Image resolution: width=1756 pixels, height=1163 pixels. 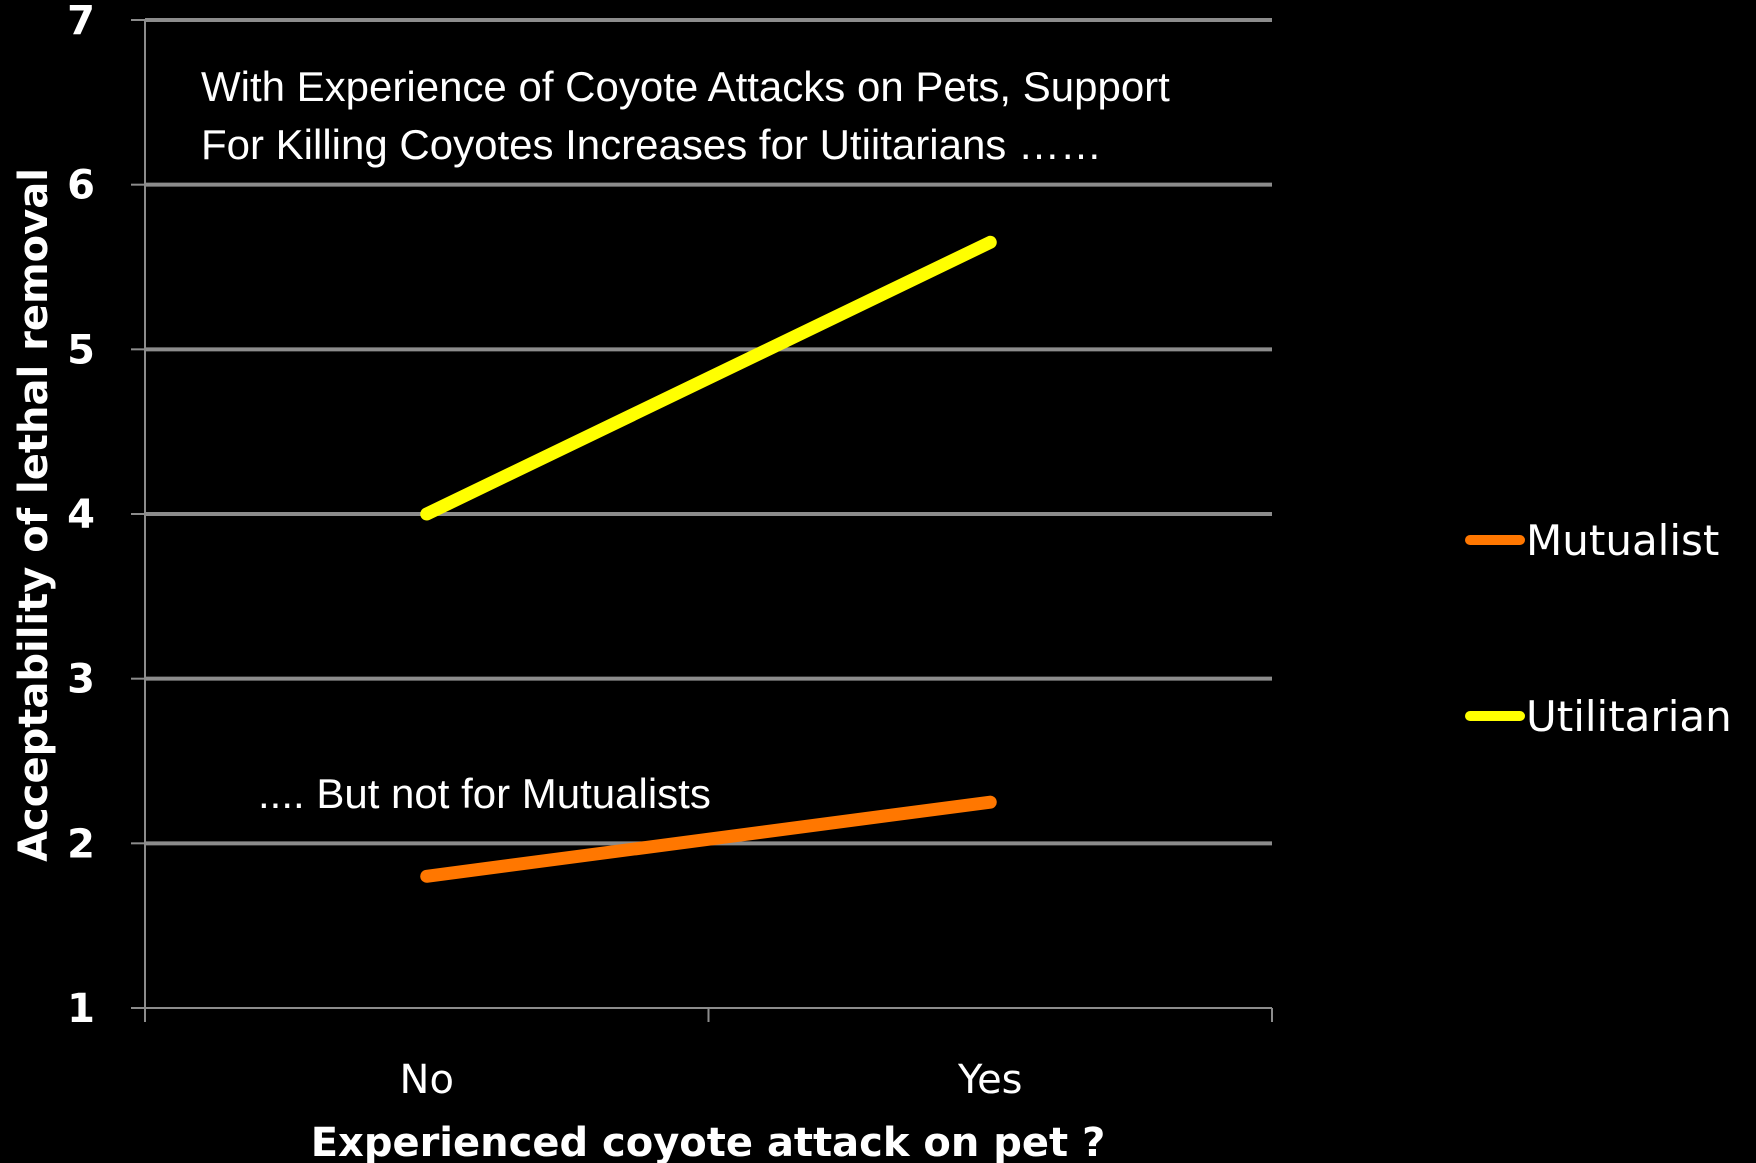 I want to click on y-axis-title: Acceptability of lethal removal, so click(x=34, y=515).